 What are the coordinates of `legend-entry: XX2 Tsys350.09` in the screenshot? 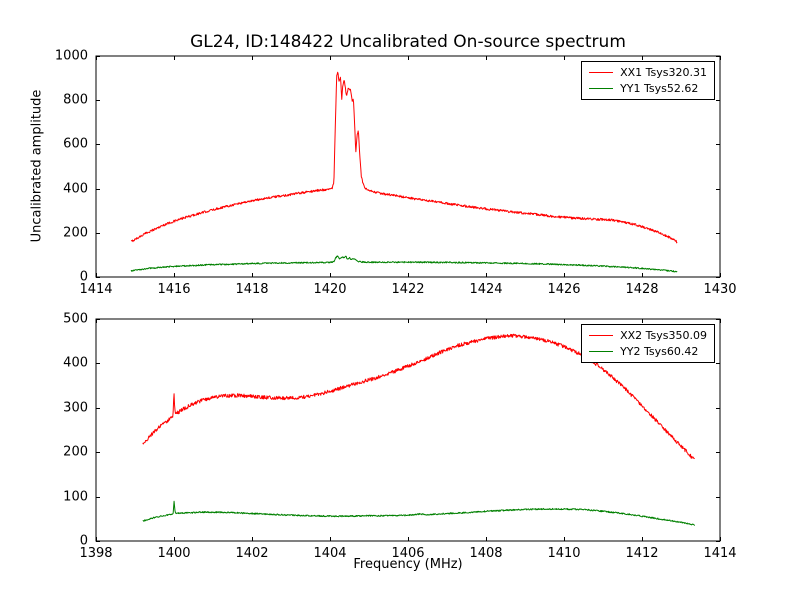 It's located at (648, 335).